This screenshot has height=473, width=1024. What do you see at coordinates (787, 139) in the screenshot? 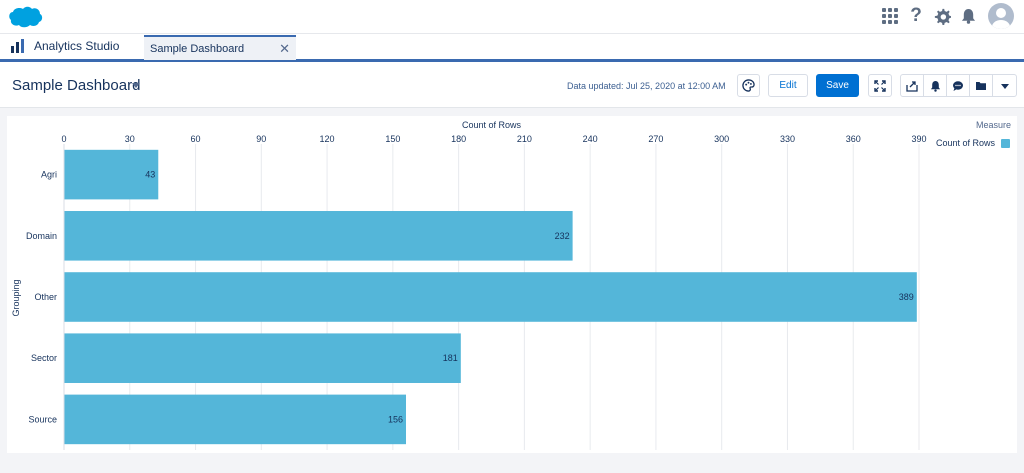
I see `x-tick-label: 330` at bounding box center [787, 139].